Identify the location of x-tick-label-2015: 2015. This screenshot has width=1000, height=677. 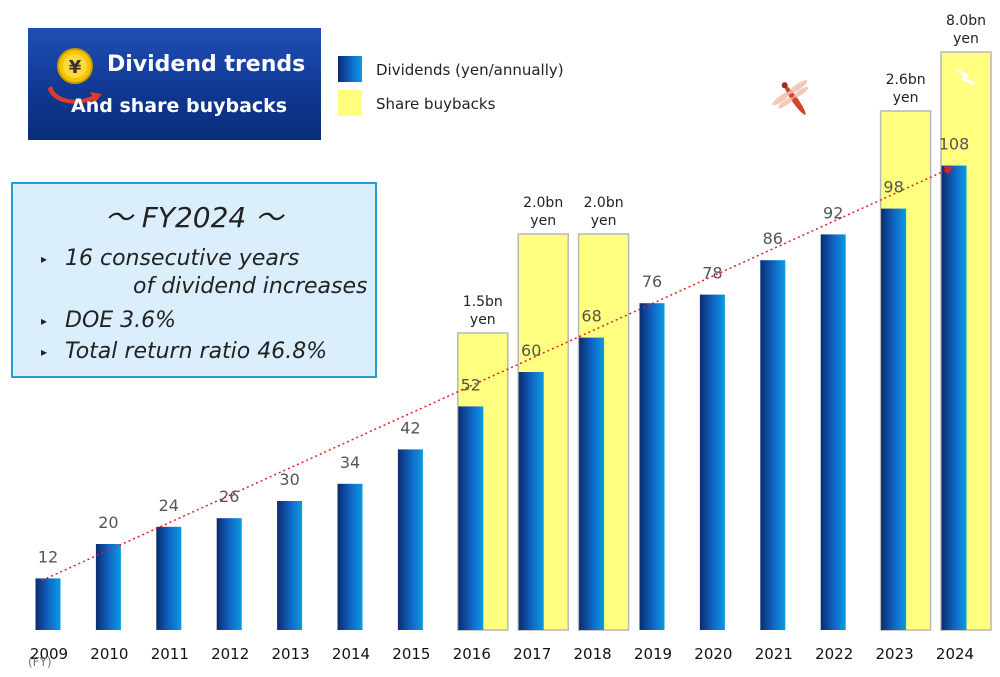
(411, 654).